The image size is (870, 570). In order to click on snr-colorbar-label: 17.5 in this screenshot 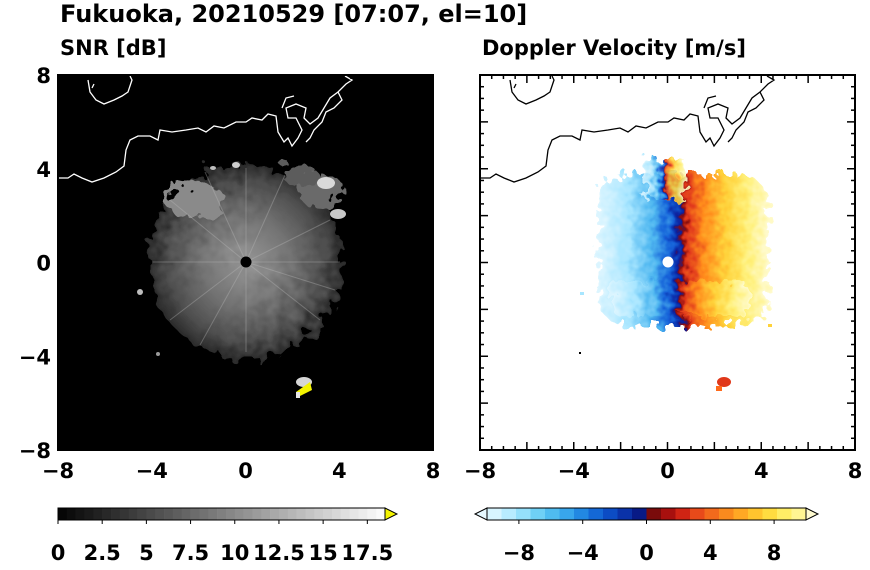, I will do `click(367, 553)`.